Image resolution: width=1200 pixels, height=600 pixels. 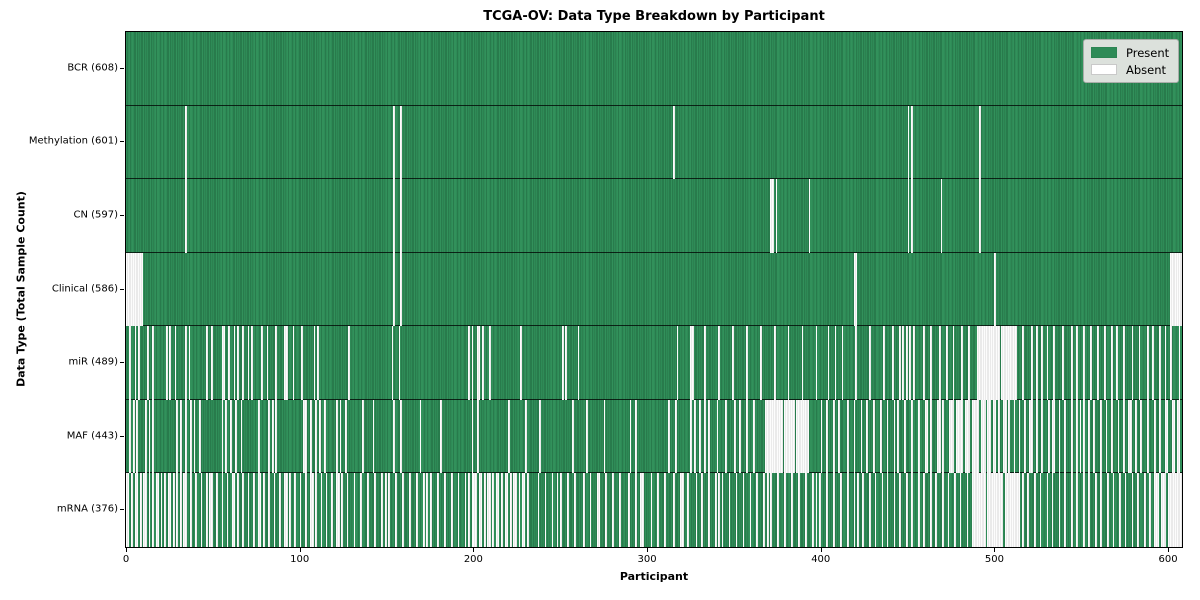 I want to click on legend-swatch-absent-icon, so click(x=1104, y=69).